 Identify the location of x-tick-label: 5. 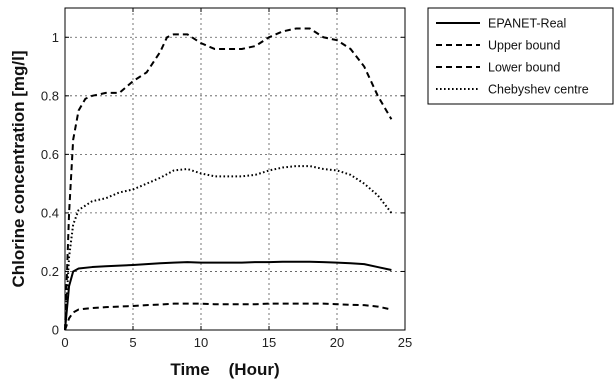
(132, 342).